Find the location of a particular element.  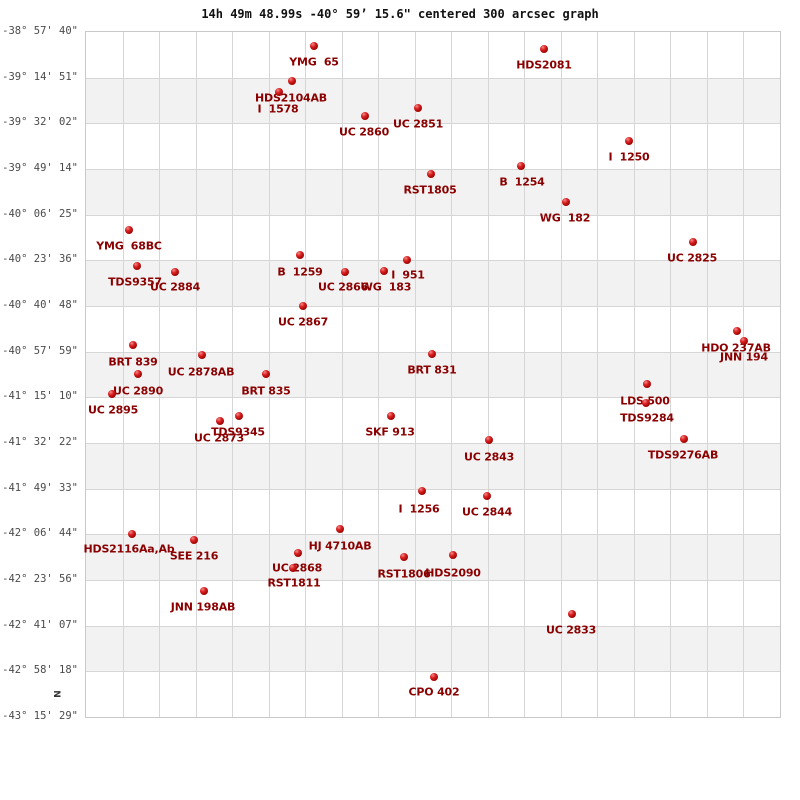

star-label: RST1811 is located at coordinates (294, 583).